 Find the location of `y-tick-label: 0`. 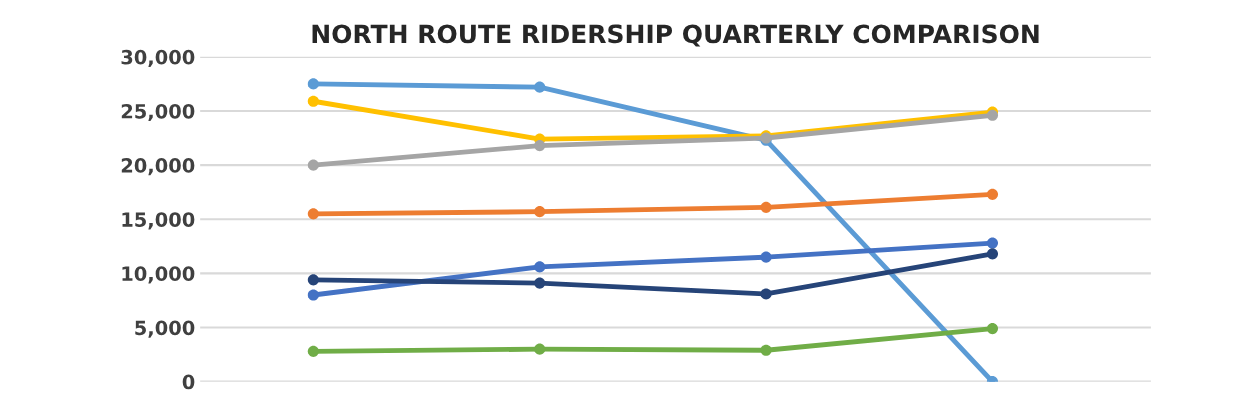

y-tick-label: 0 is located at coordinates (188, 382).